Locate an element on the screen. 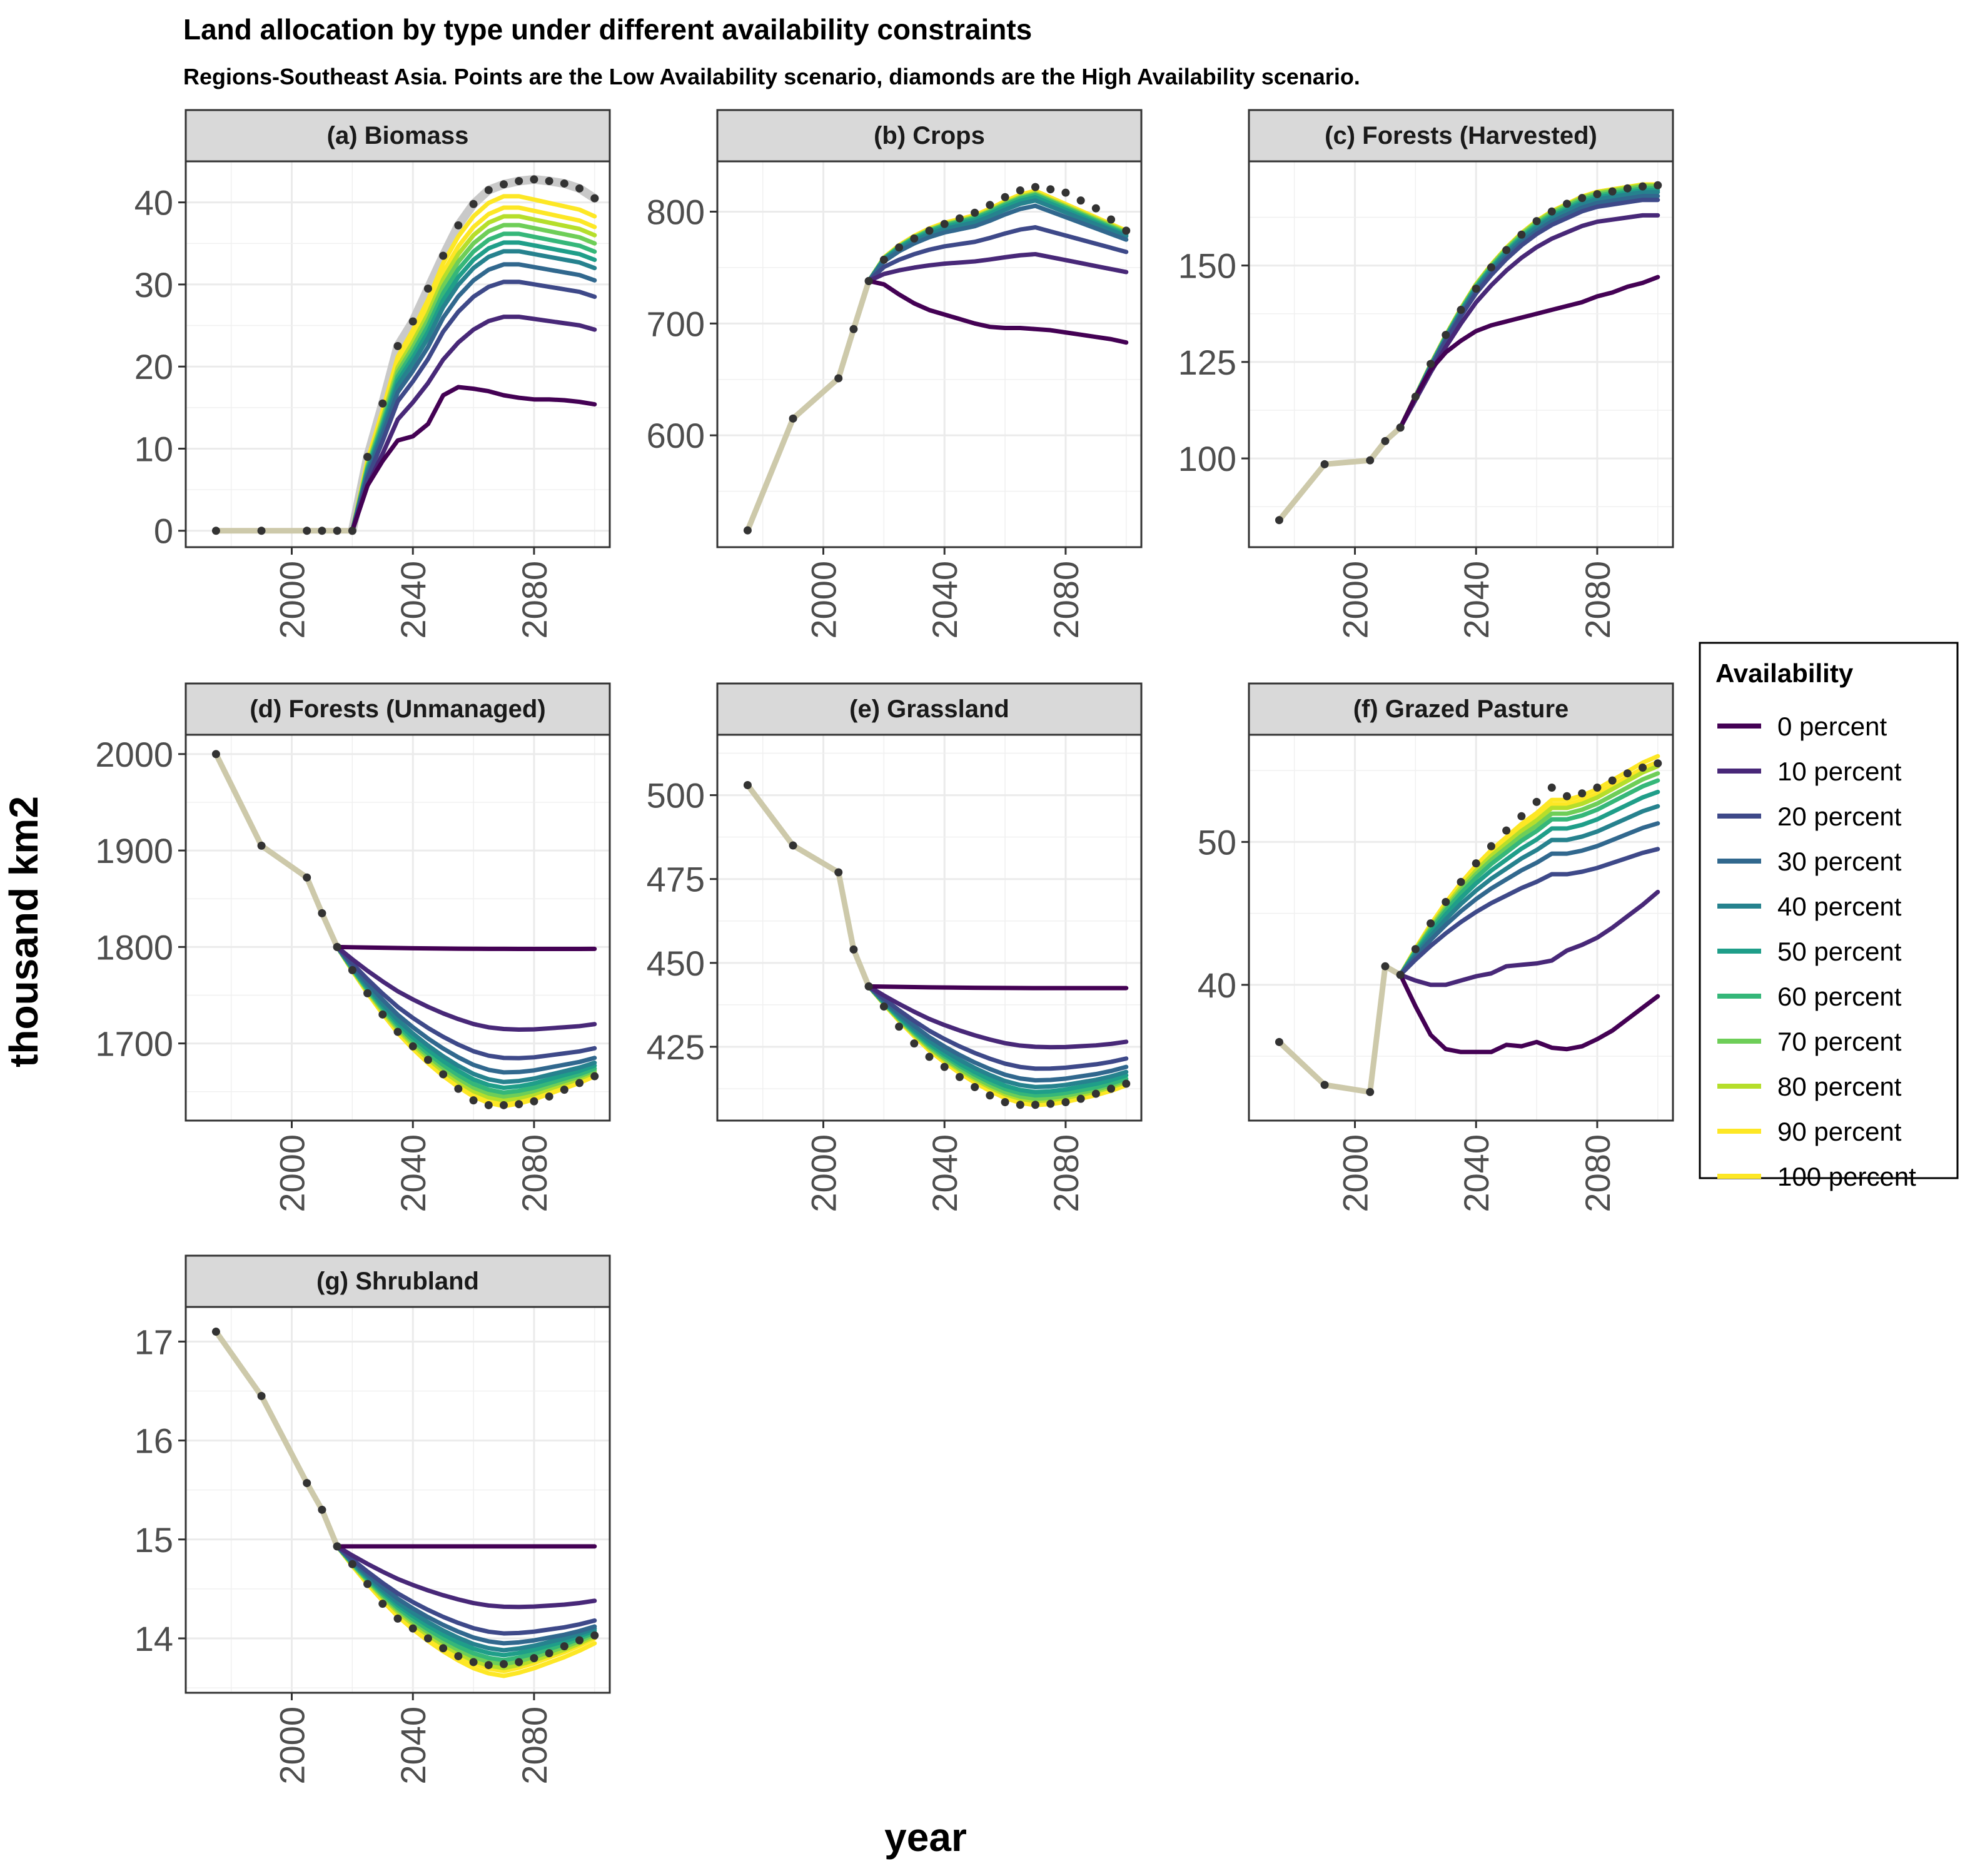 The width and height of the screenshot is (1970, 1876). panel-6: (f) Grazed Pasture 40 50 2000 2040 2080 is located at coordinates (1436, 947).